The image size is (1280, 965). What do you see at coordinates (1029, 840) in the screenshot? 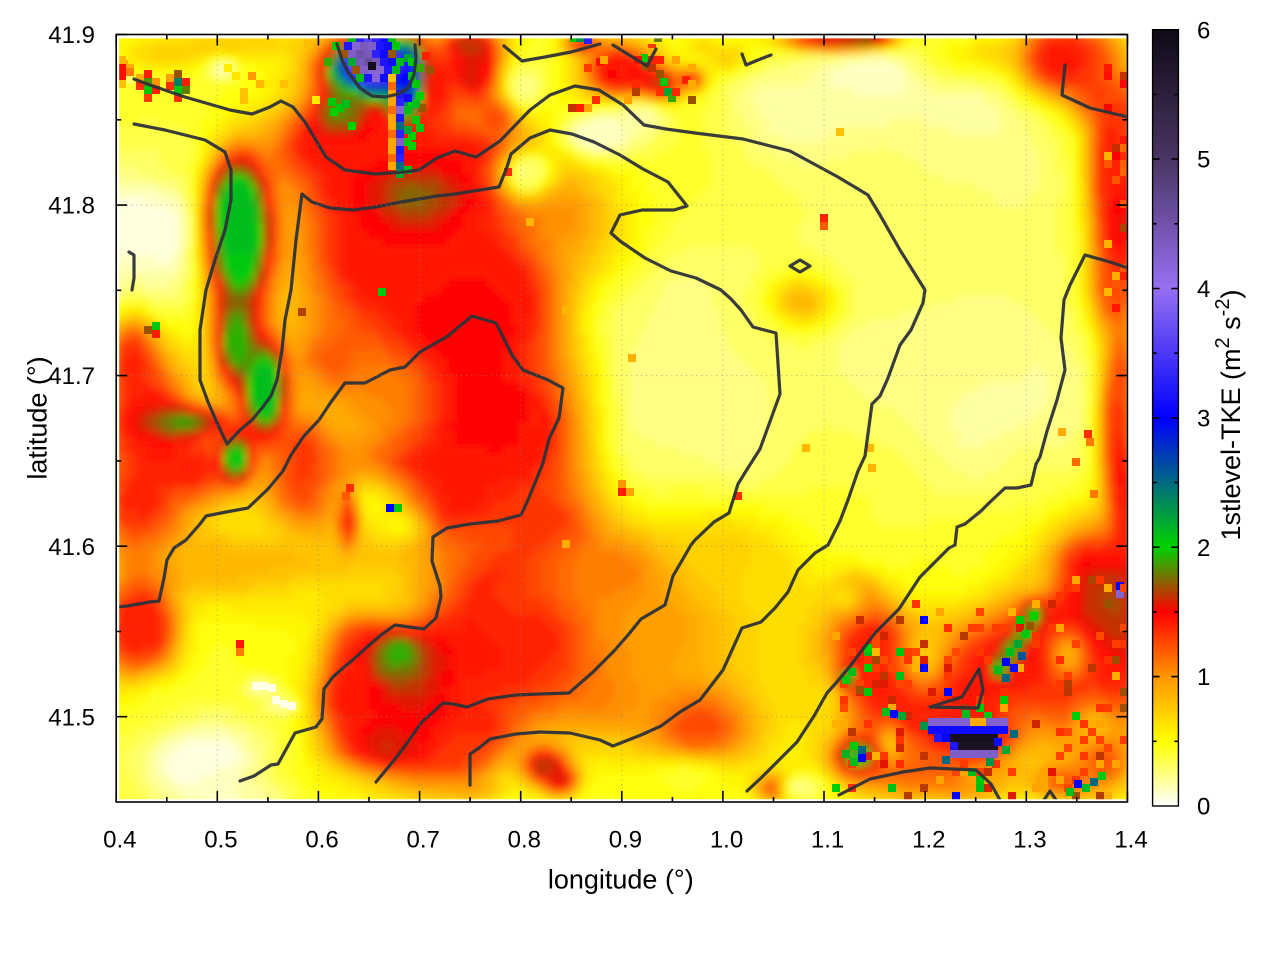
I see `svg-text: 1.3` at bounding box center [1029, 840].